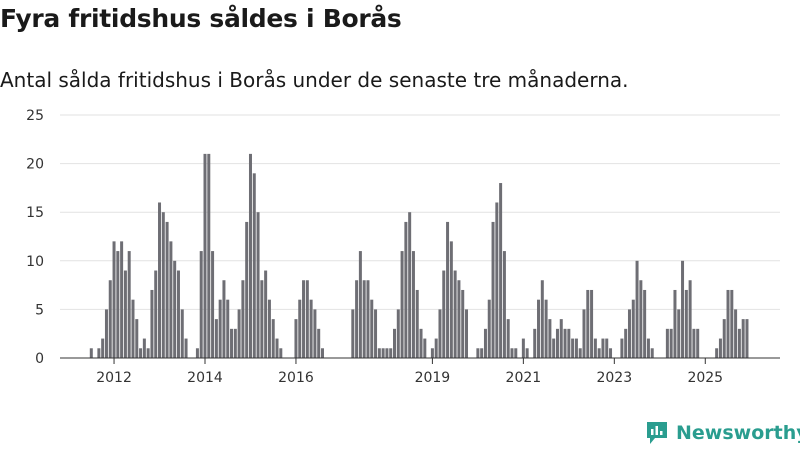 The height and width of the screenshot is (450, 800). Describe the element at coordinates (205, 378) in the screenshot. I see `x-tick-label: 2014` at that location.